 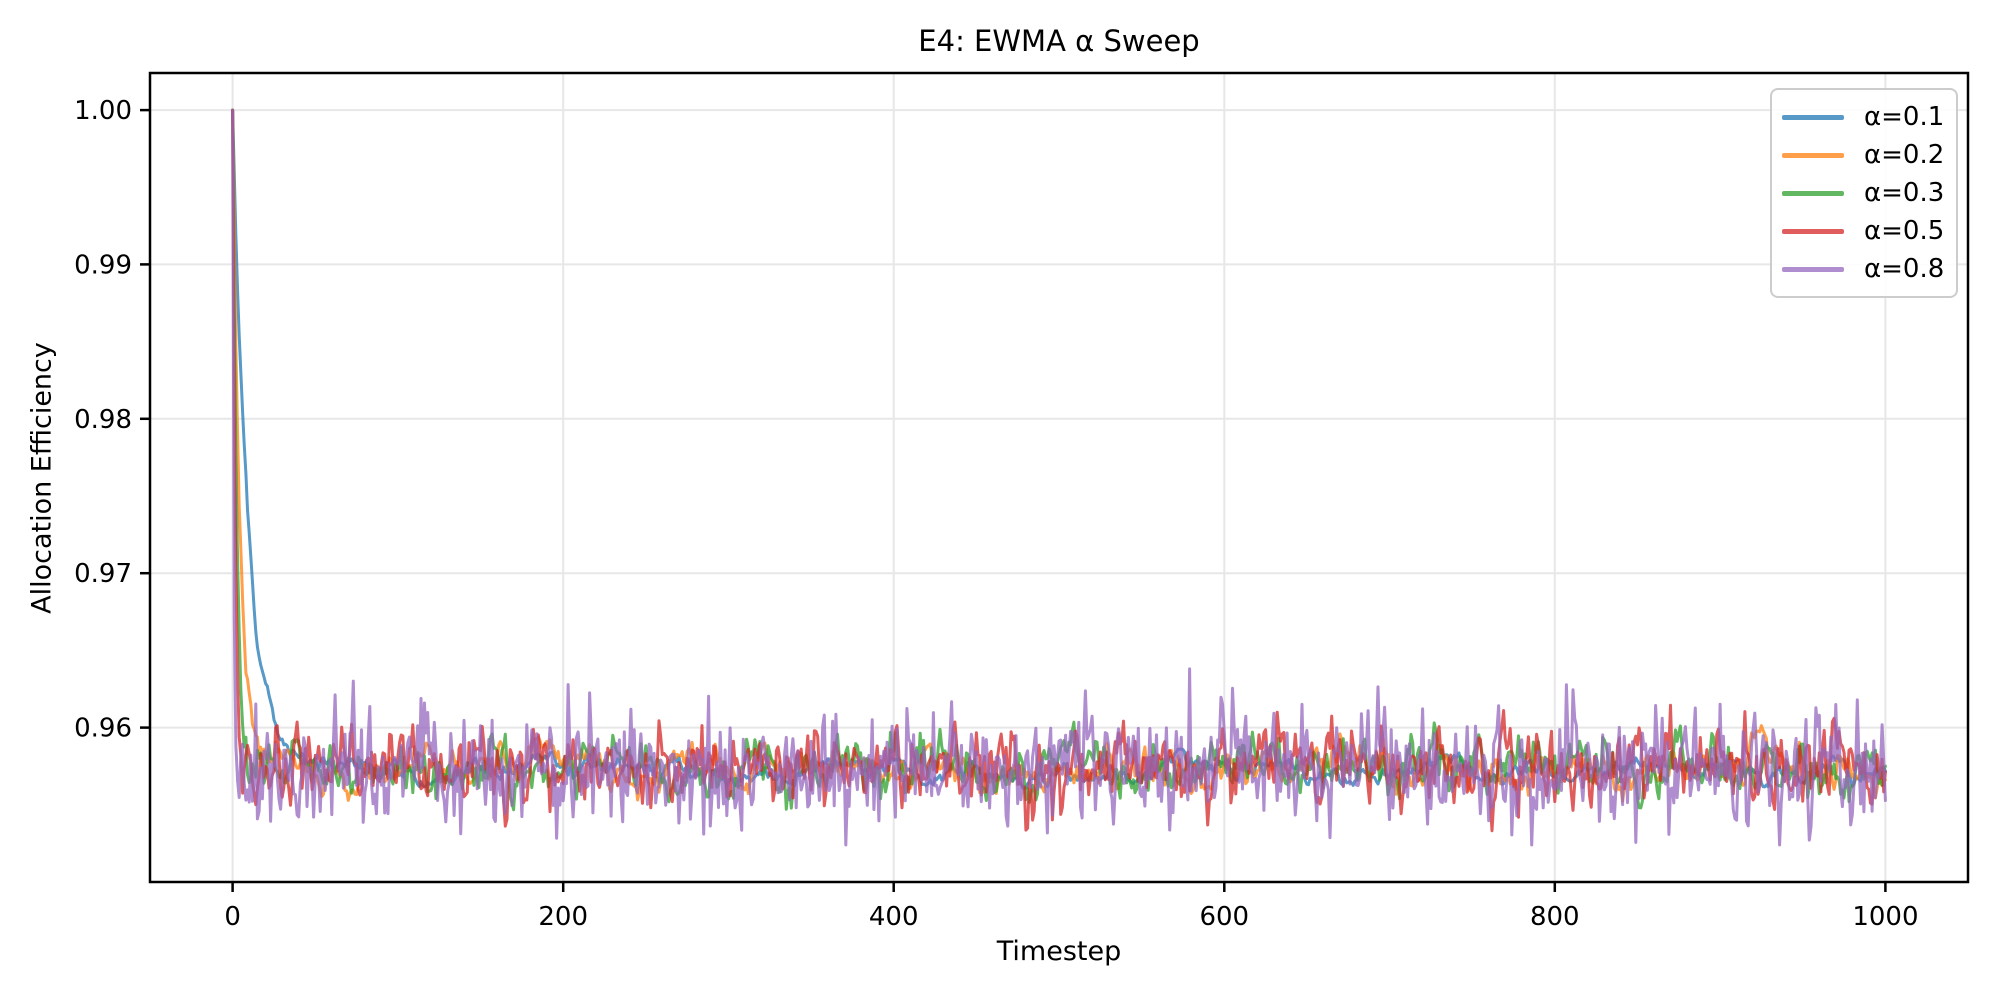 What do you see at coordinates (103, 265) in the screenshot?
I see `y-tick-label: 0.99` at bounding box center [103, 265].